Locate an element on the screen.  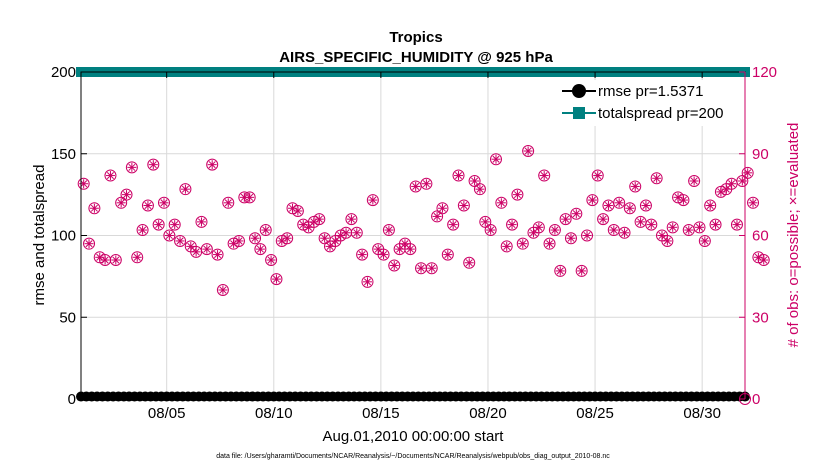
y-left-tick-label: 100 is located at coordinates (63, 236).